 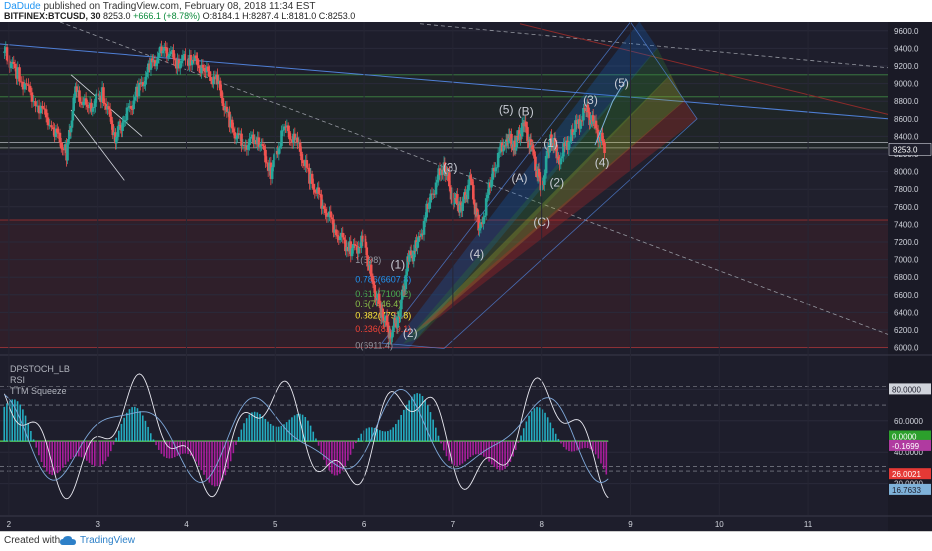 I want to click on osc-legend-label: RSI, so click(x=17, y=380).